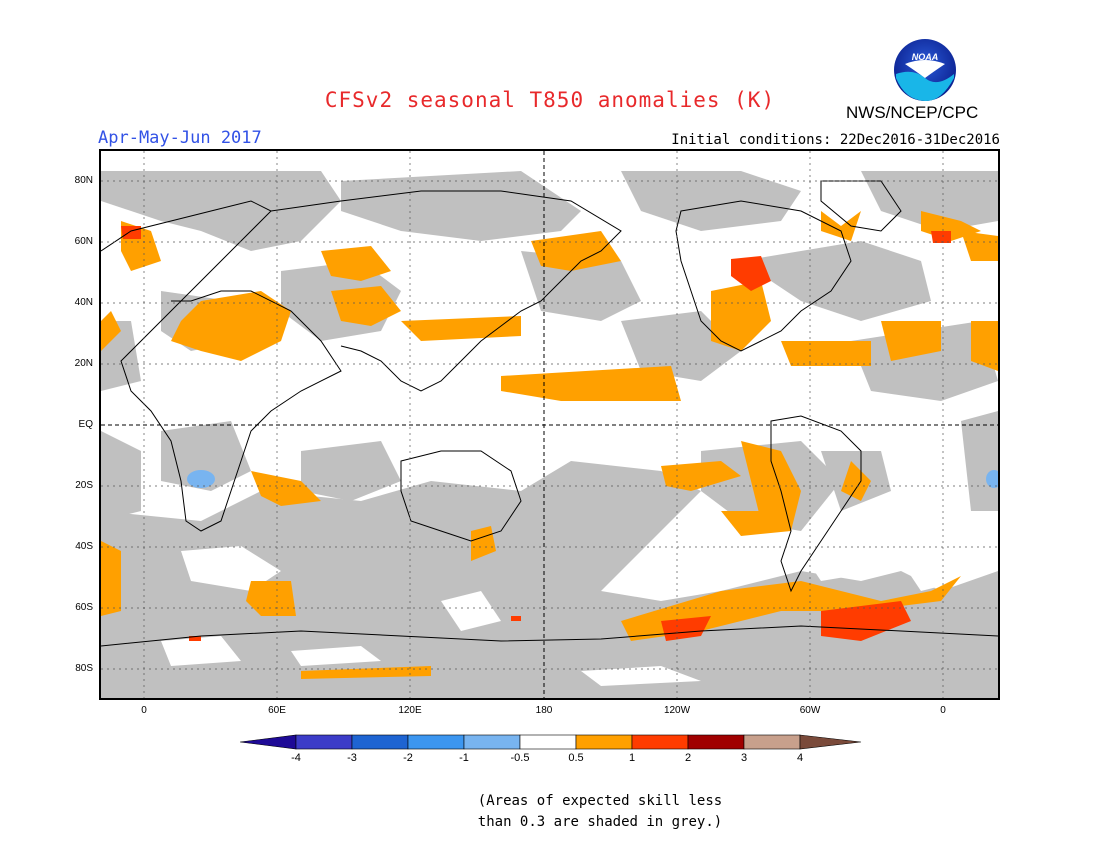 The height and width of the screenshot is (850, 1100). What do you see at coordinates (277, 710) in the screenshot?
I see `lon-label-60e: 60E` at bounding box center [277, 710].